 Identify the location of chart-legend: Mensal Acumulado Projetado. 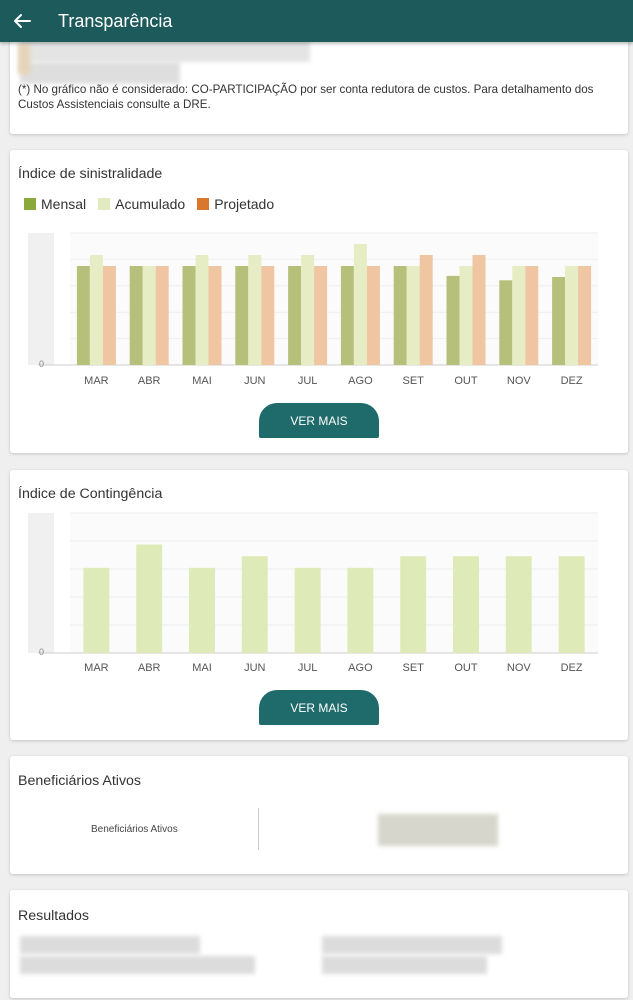
(155, 204).